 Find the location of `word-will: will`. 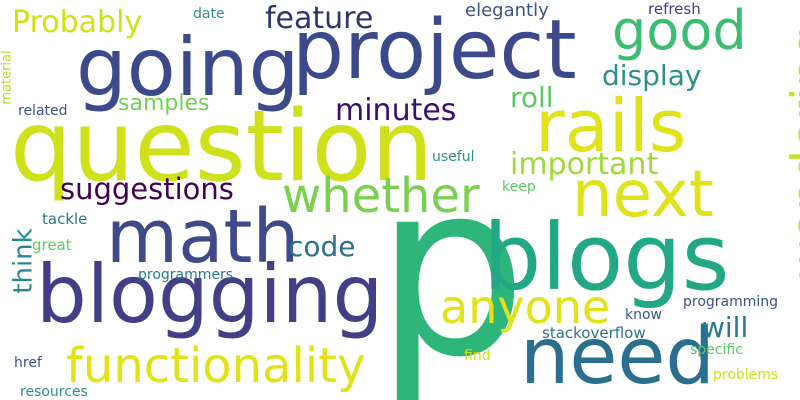

word-will: will is located at coordinates (725, 328).